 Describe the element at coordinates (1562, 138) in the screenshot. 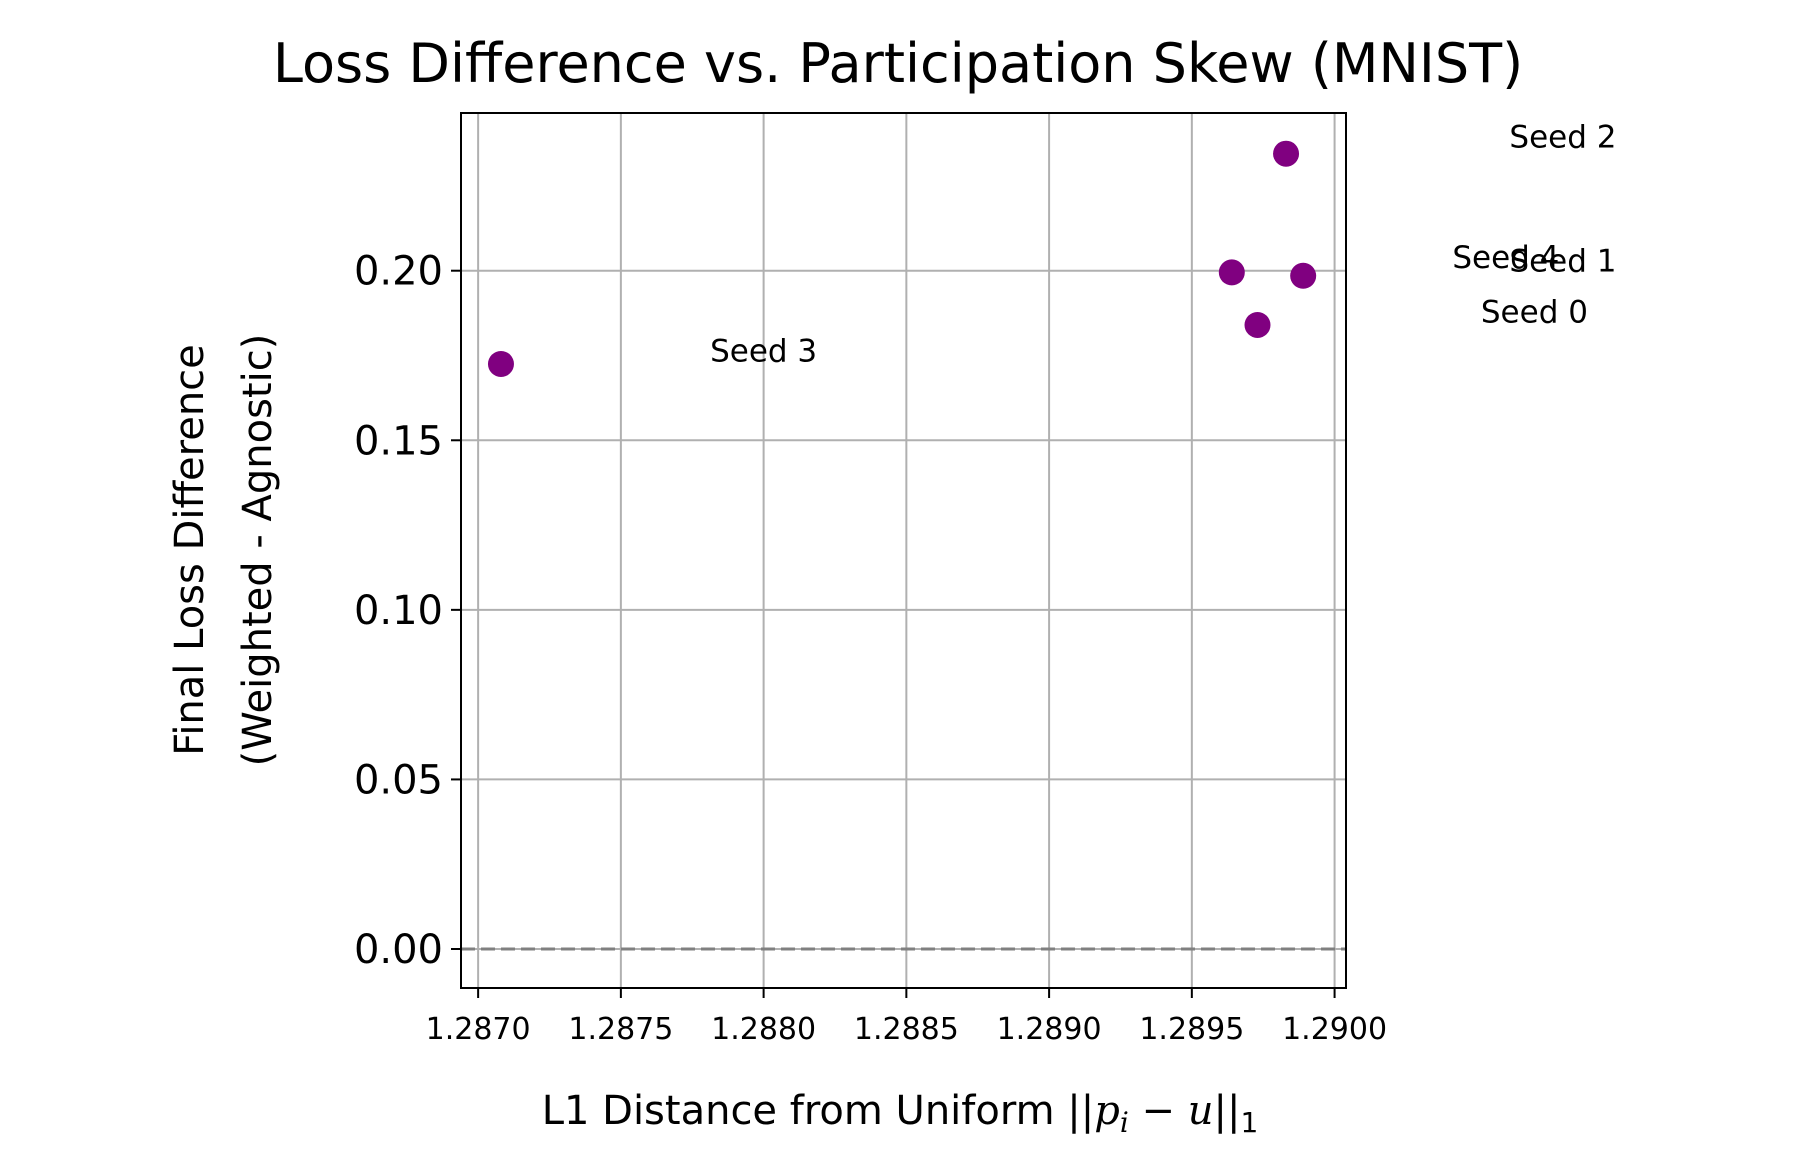

I see `point-label: Seed 2` at that location.